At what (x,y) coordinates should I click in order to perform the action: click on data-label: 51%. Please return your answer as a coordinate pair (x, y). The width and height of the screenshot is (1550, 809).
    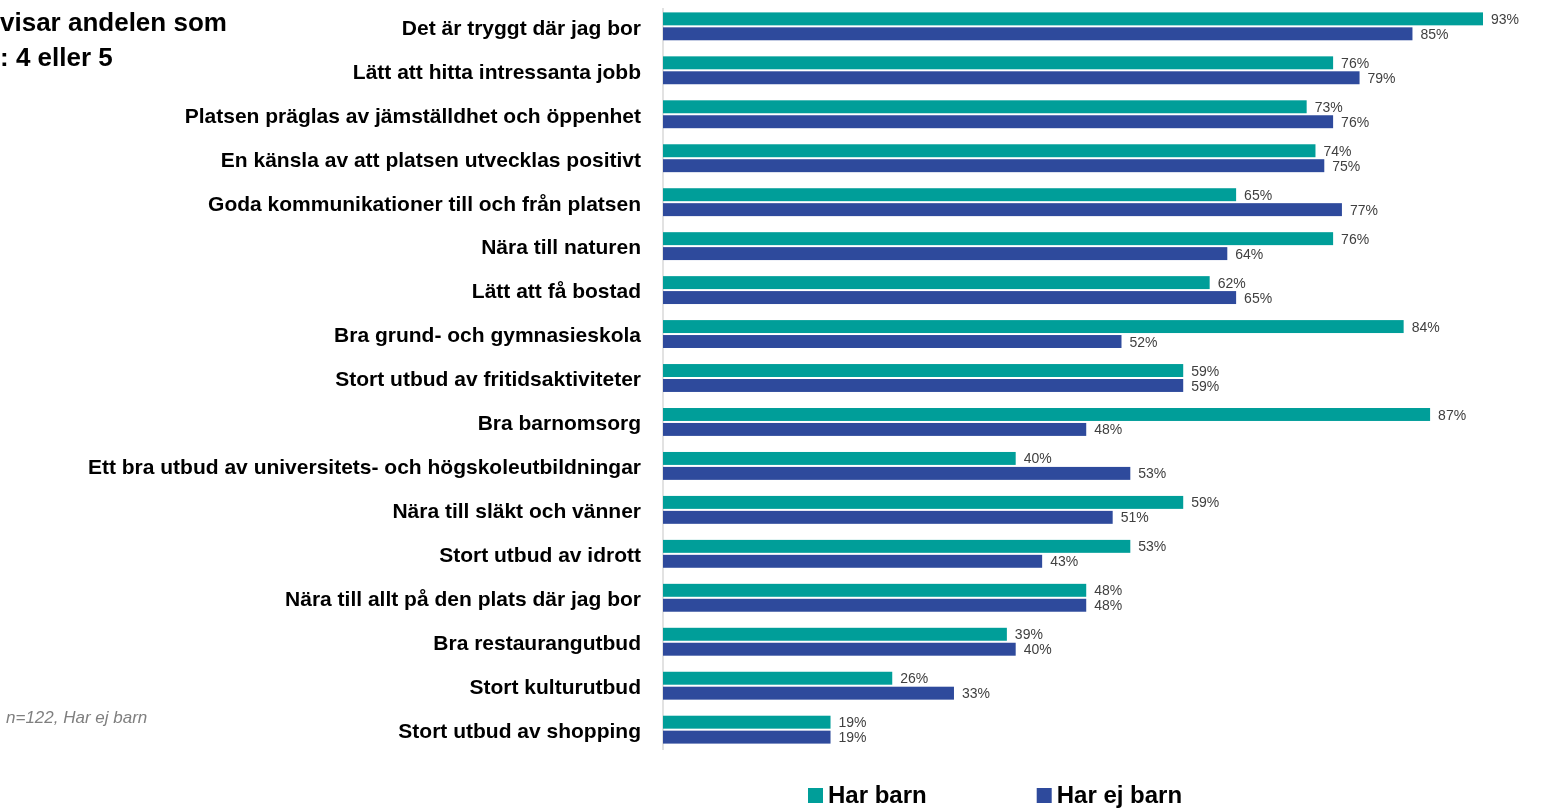
    Looking at the image, I should click on (1134, 517).